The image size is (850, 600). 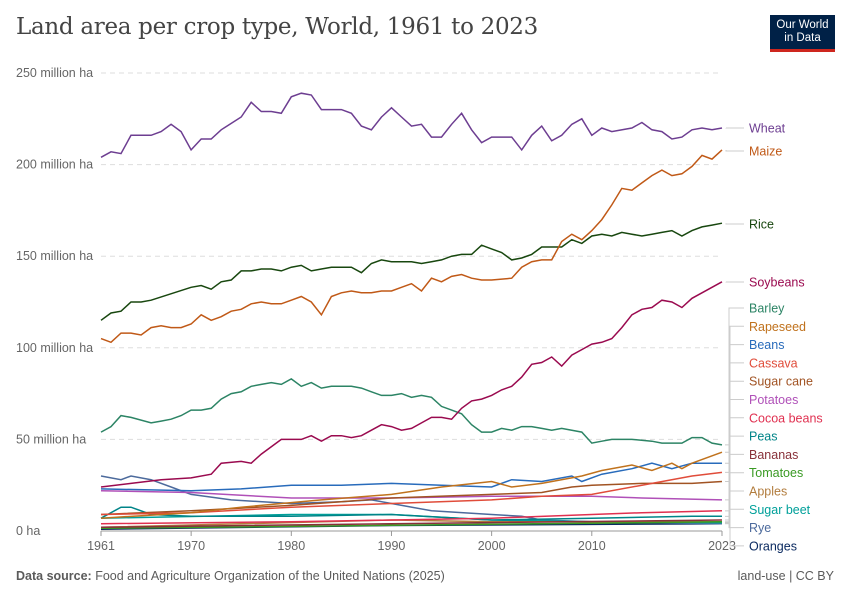 I want to click on y-tick-label: 250 million ha, so click(x=54, y=73).